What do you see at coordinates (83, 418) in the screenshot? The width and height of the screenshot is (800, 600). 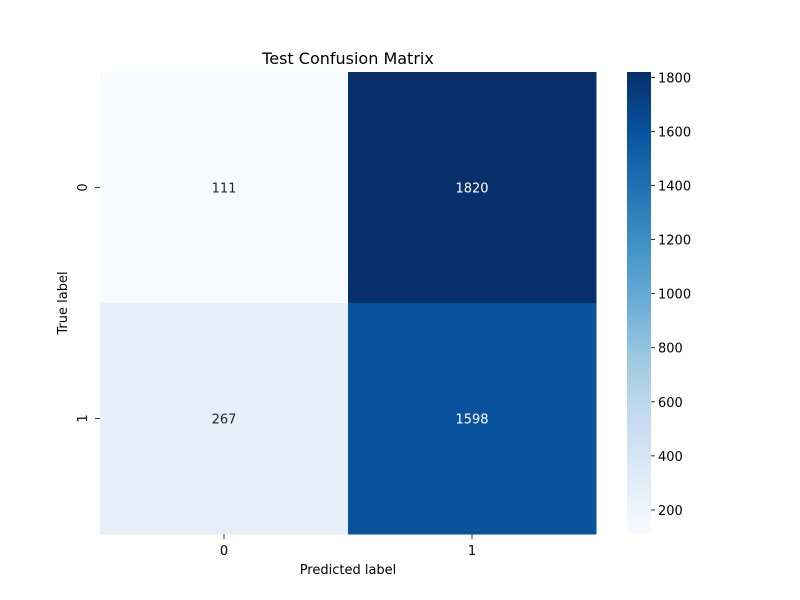 I see `y-tick-label: 1` at bounding box center [83, 418].